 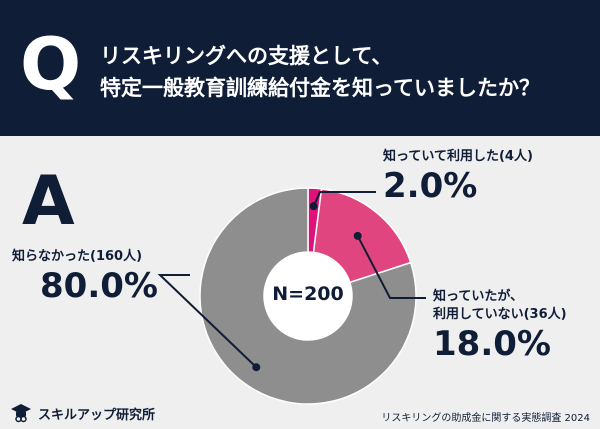 I want to click on answer-mark-a: A, so click(x=48, y=201).